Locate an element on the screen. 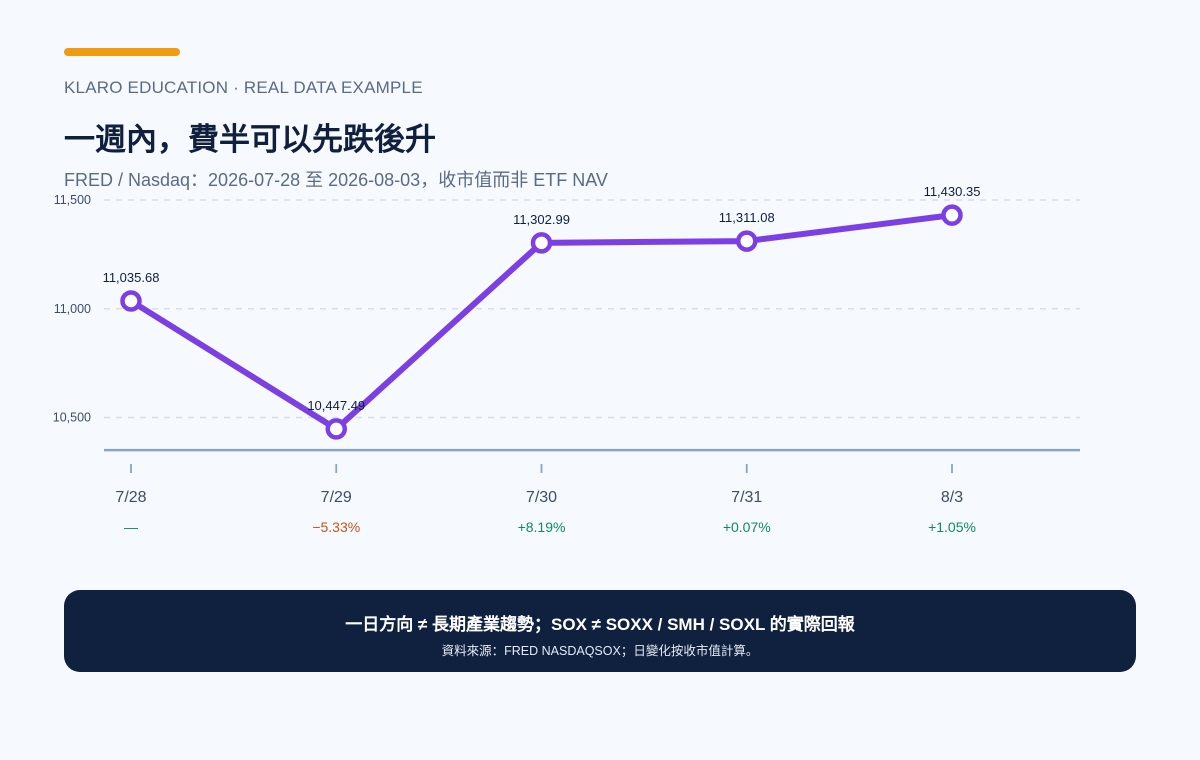 Image resolution: width=1200 pixels, height=760 pixels. chart-title: 一週內，費半可以先跌後升 is located at coordinates (250, 139).